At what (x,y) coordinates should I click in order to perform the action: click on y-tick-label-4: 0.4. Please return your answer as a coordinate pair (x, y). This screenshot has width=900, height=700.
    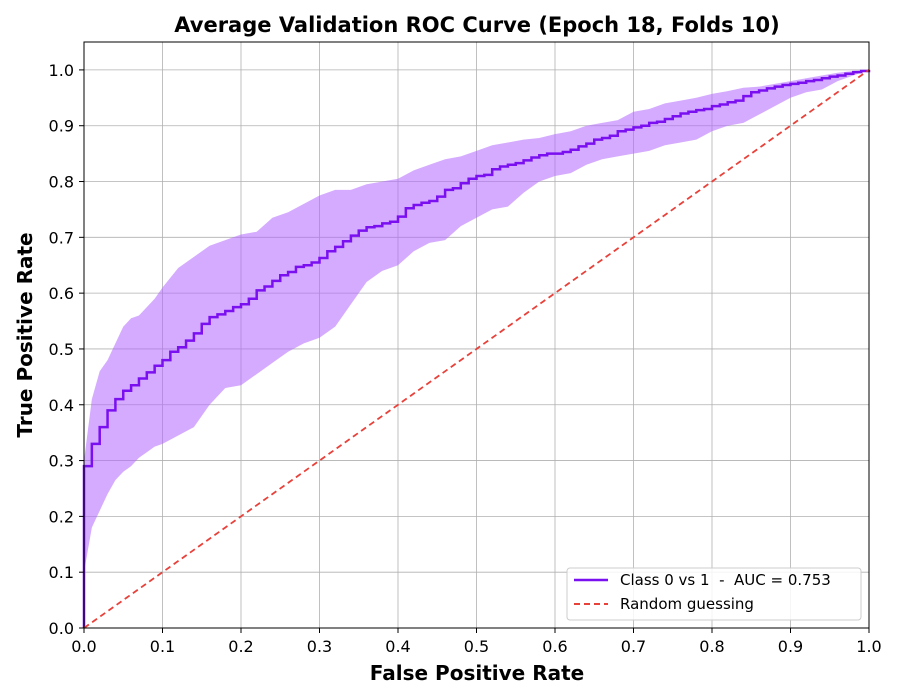
    Looking at the image, I should click on (61, 405).